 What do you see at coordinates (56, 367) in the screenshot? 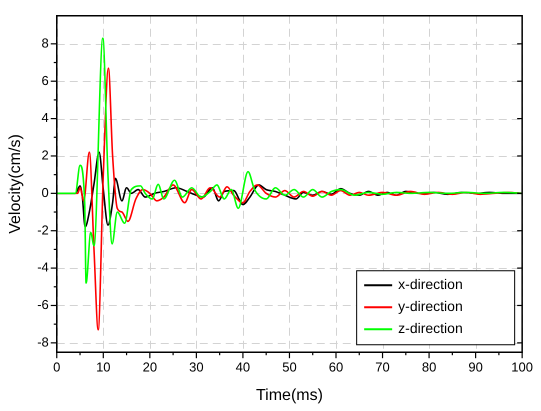
I see `x-tick-label: 0` at bounding box center [56, 367].